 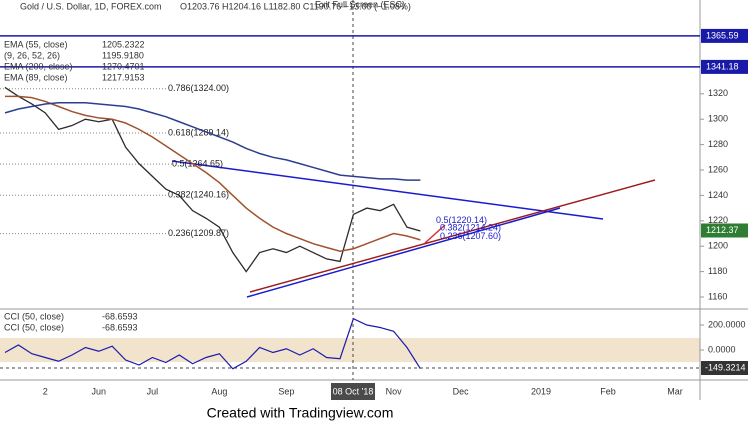 What do you see at coordinates (403, 252) in the screenshot?
I see `trendline-lower` at bounding box center [403, 252].